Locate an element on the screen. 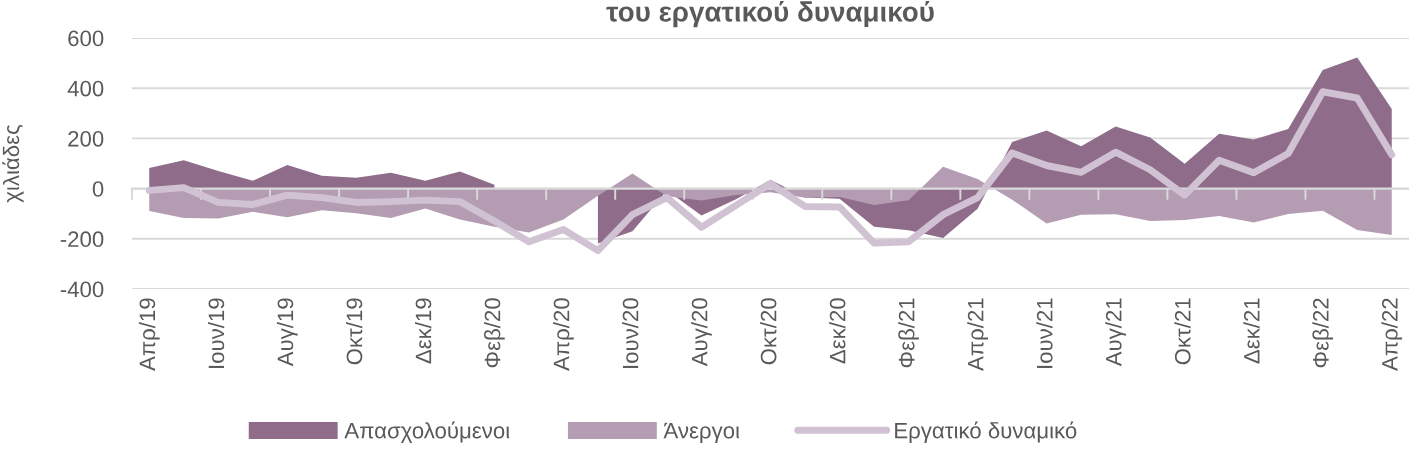  x-tick-label: Οκτ/21 is located at coordinates (1182, 331).